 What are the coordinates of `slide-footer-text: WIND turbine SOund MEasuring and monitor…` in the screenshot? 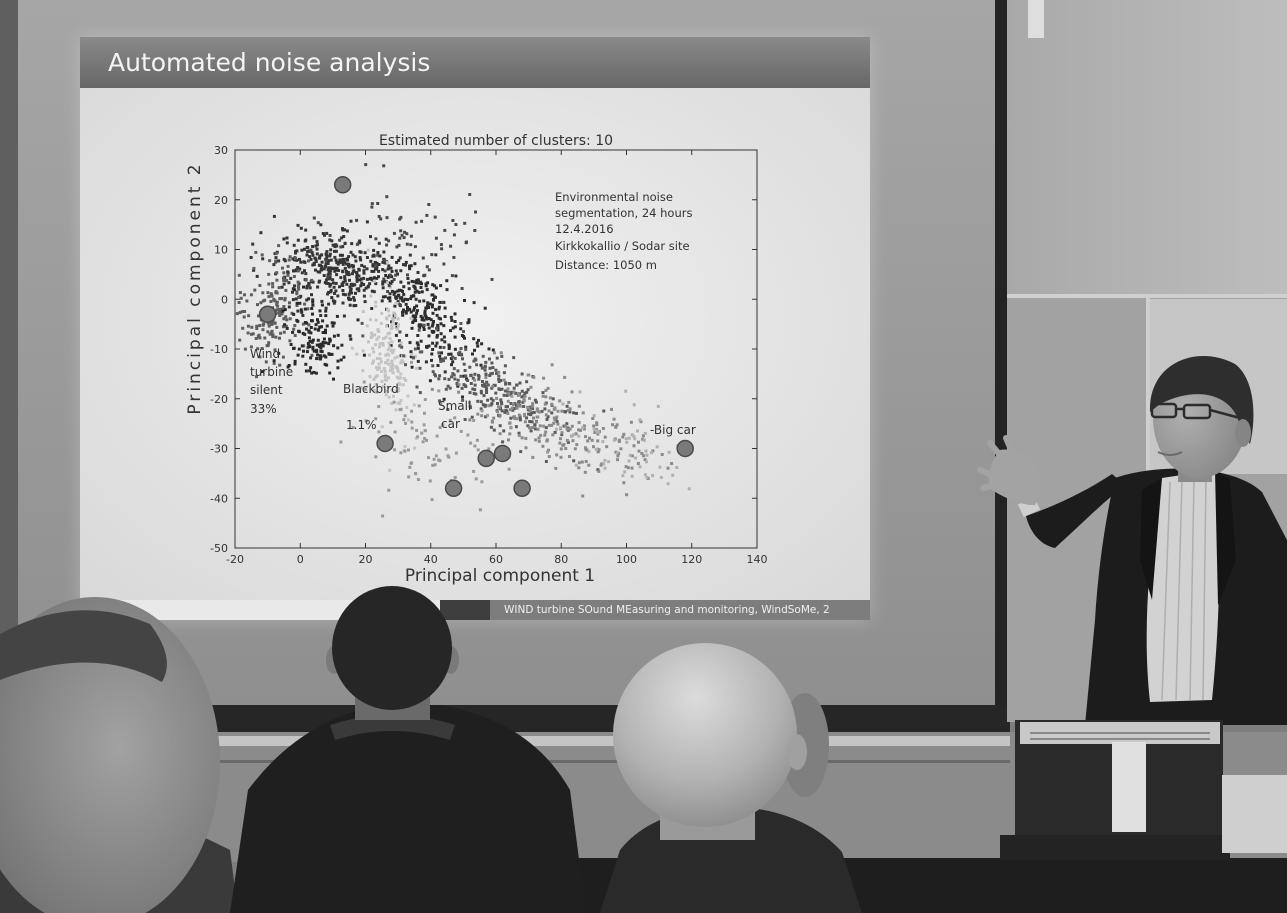 It's located at (667, 610).